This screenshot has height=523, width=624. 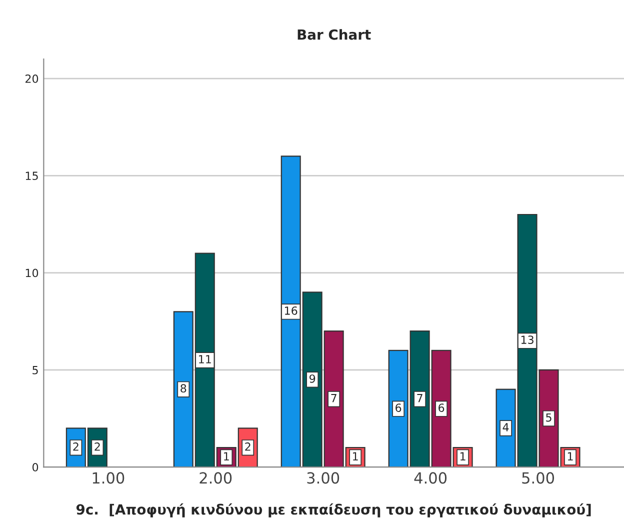 What do you see at coordinates (430, 478) in the screenshot?
I see `x-tick-label: 4.00` at bounding box center [430, 478].